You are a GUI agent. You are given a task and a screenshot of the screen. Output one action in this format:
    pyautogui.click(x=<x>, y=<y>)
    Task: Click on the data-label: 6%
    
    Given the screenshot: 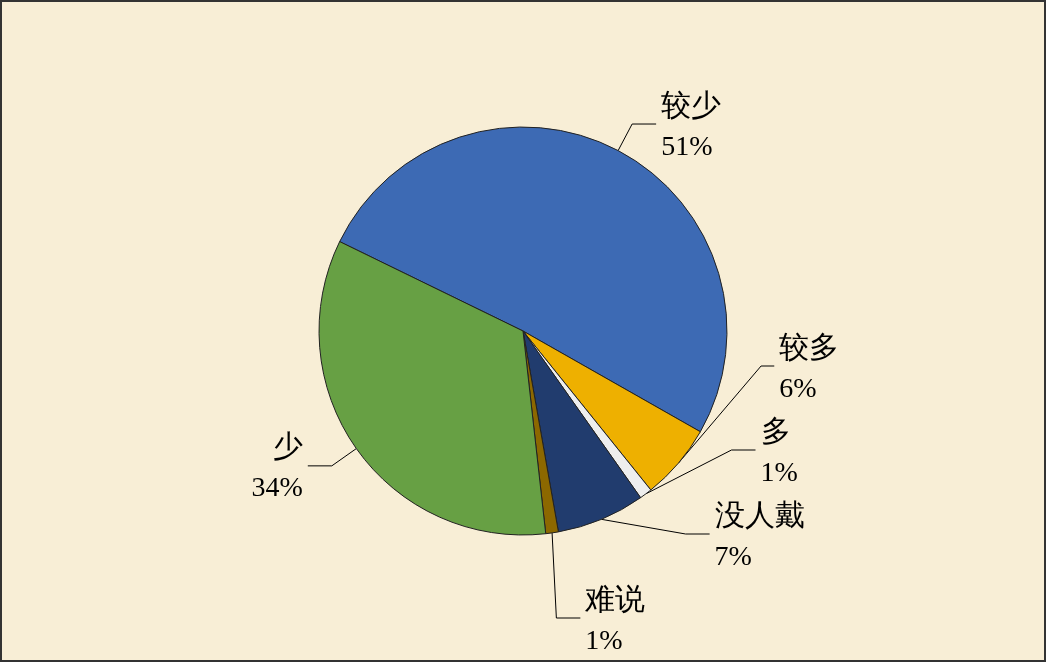 What is the action you would take?
    pyautogui.click(x=798, y=387)
    